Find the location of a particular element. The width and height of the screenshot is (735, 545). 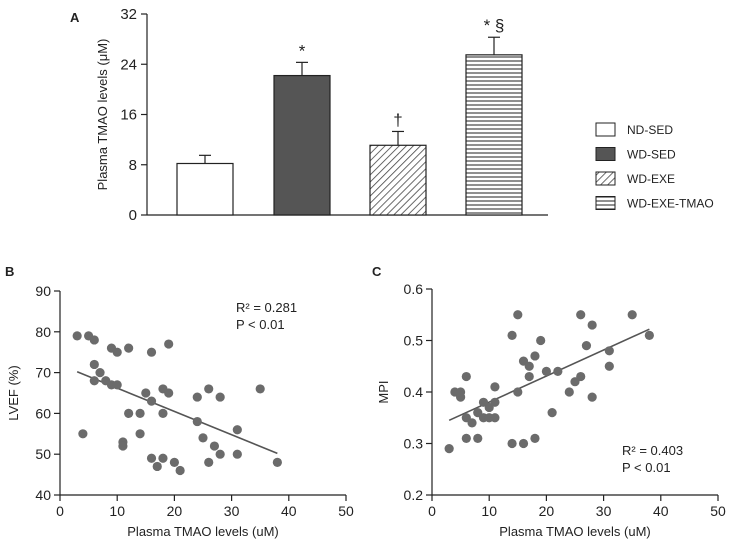

panel-c-y-axis-label: MPI is located at coordinates (383, 391).